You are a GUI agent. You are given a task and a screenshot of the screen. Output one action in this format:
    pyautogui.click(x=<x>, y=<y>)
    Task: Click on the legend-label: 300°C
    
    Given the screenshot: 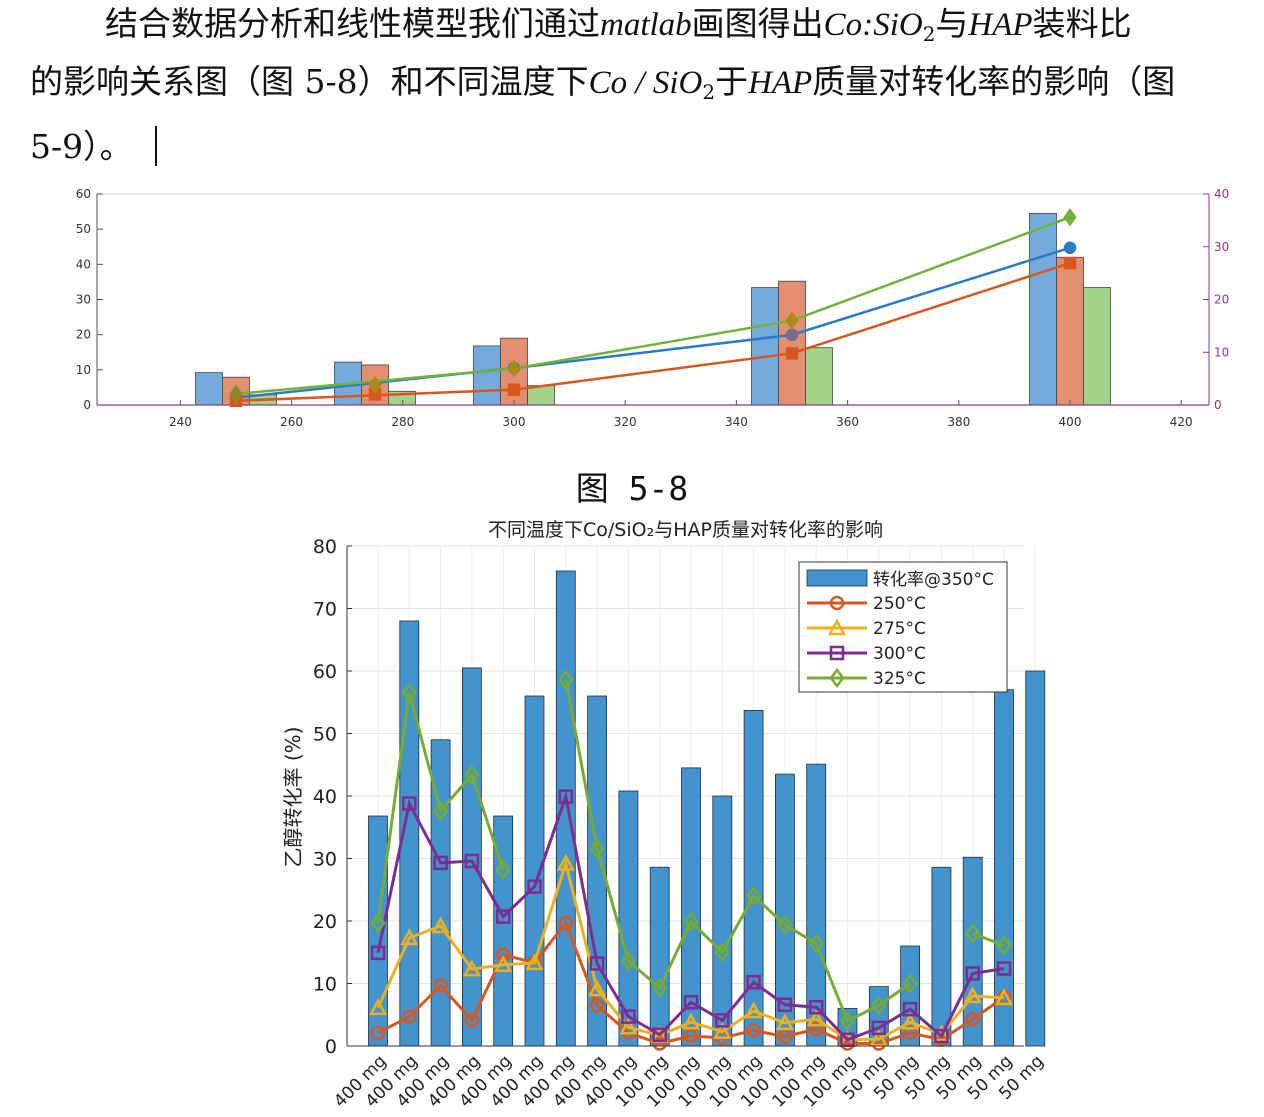 What is the action you would take?
    pyautogui.click(x=899, y=654)
    